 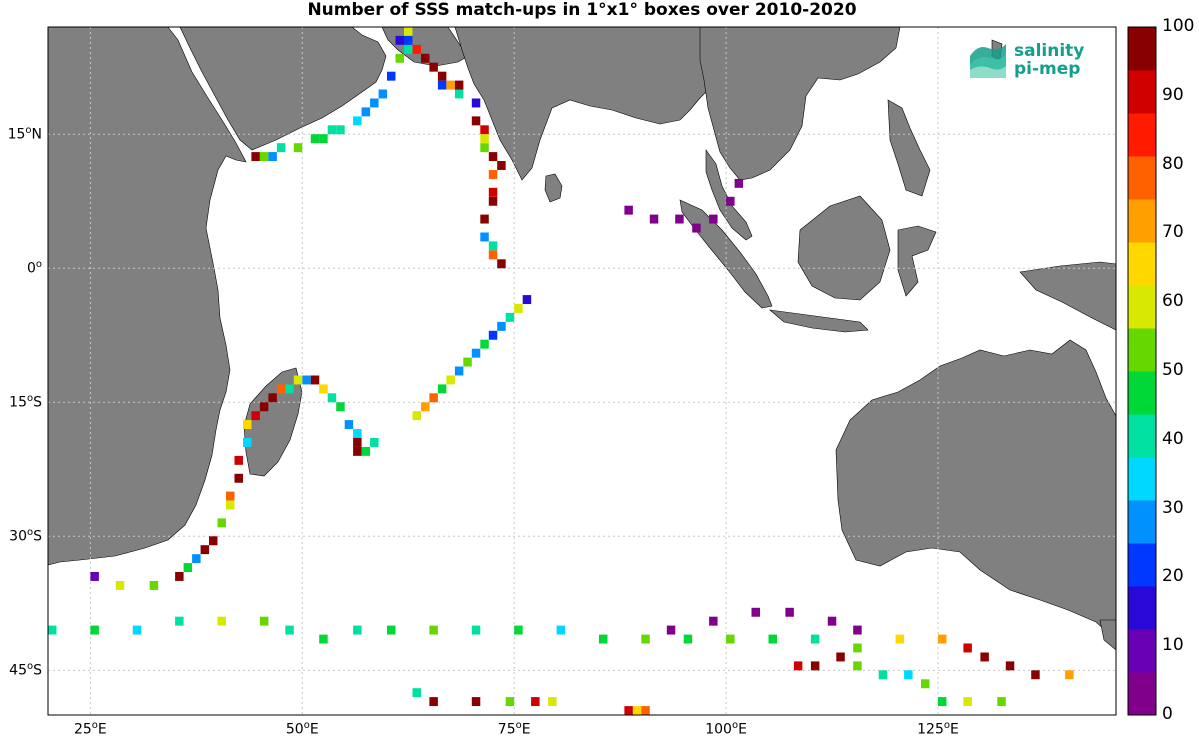 What do you see at coordinates (988, 61) in the screenshot?
I see `wave-logo-icon` at bounding box center [988, 61].